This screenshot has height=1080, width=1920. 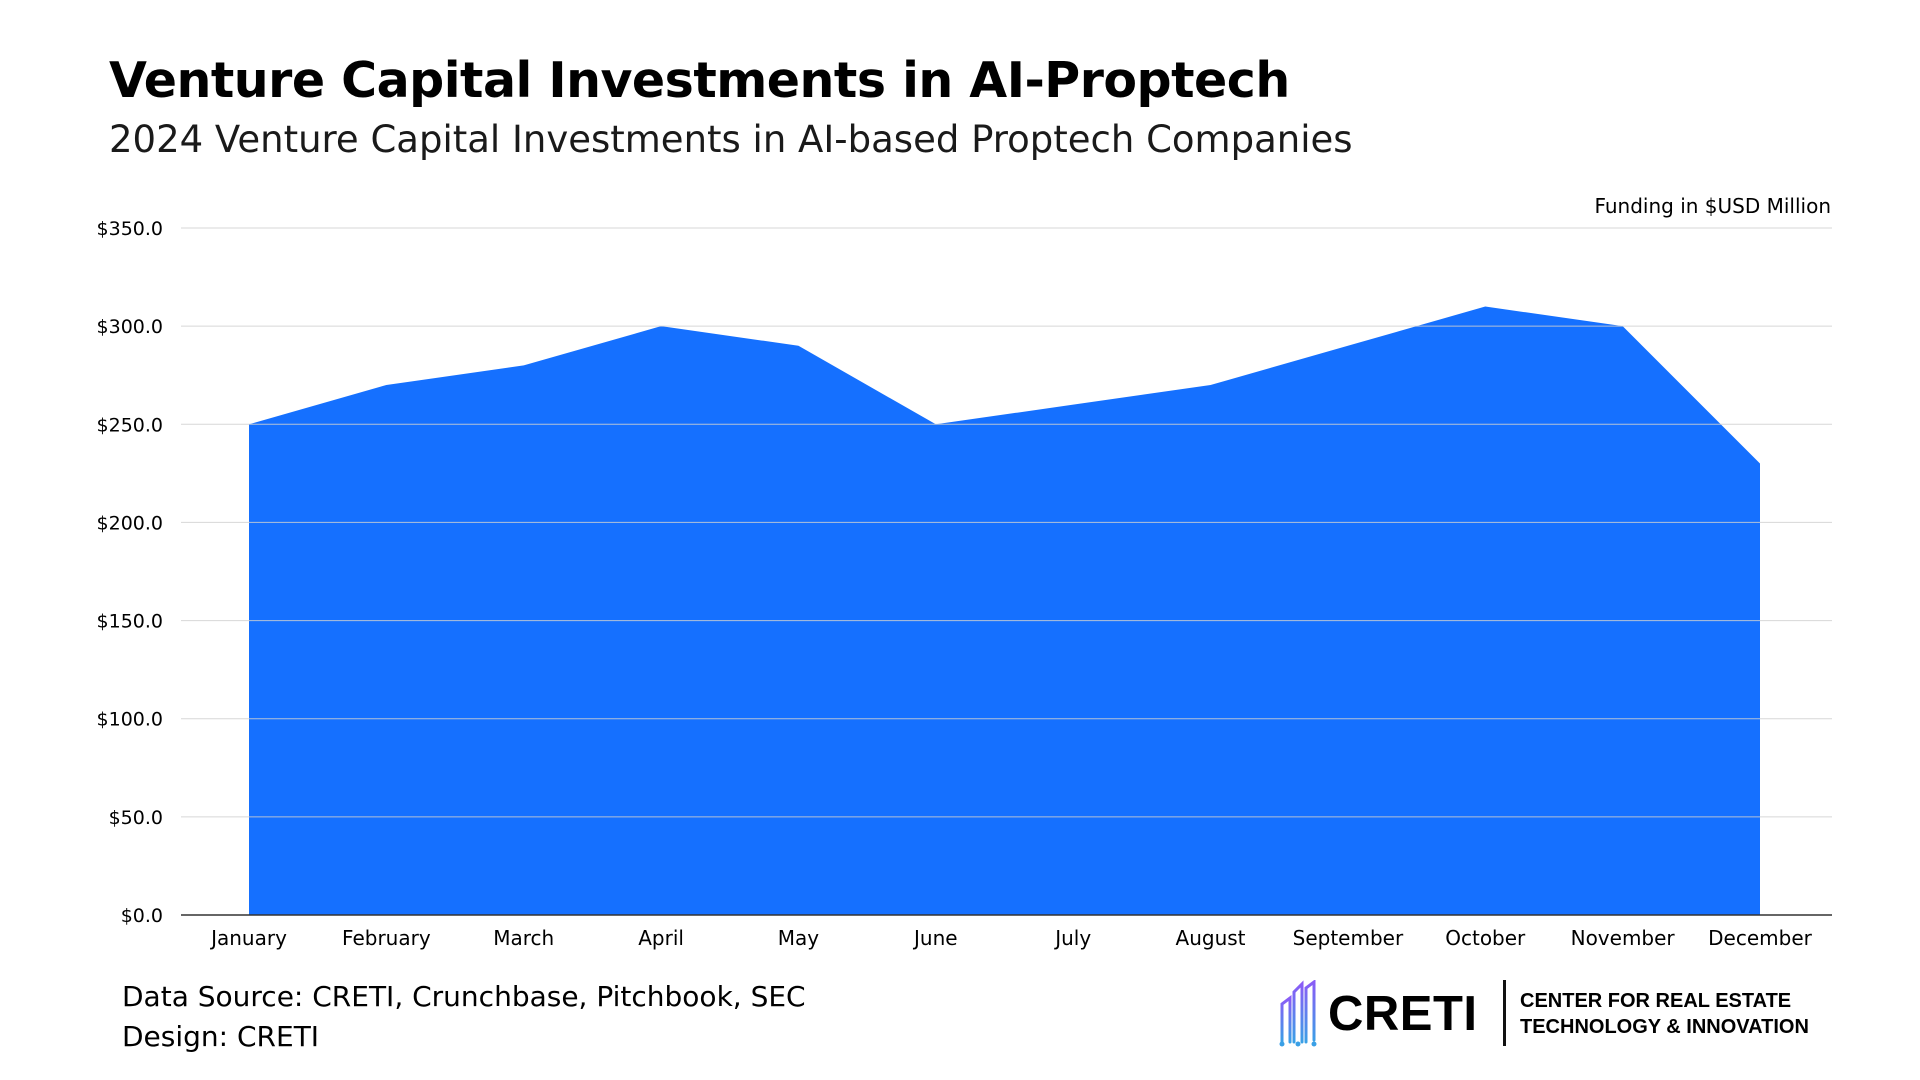 What do you see at coordinates (1656, 1001) in the screenshot?
I see `logo-tagline-line1: CENTER FOR REAL ESTATE` at bounding box center [1656, 1001].